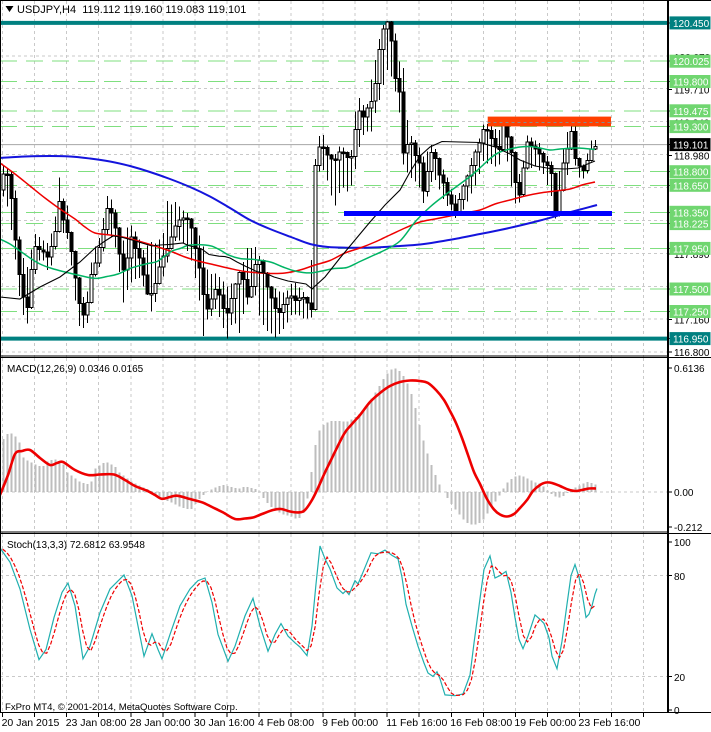 Image resolution: width=711 pixels, height=732 pixels. I want to click on svg-text: 117.250, so click(691, 313).